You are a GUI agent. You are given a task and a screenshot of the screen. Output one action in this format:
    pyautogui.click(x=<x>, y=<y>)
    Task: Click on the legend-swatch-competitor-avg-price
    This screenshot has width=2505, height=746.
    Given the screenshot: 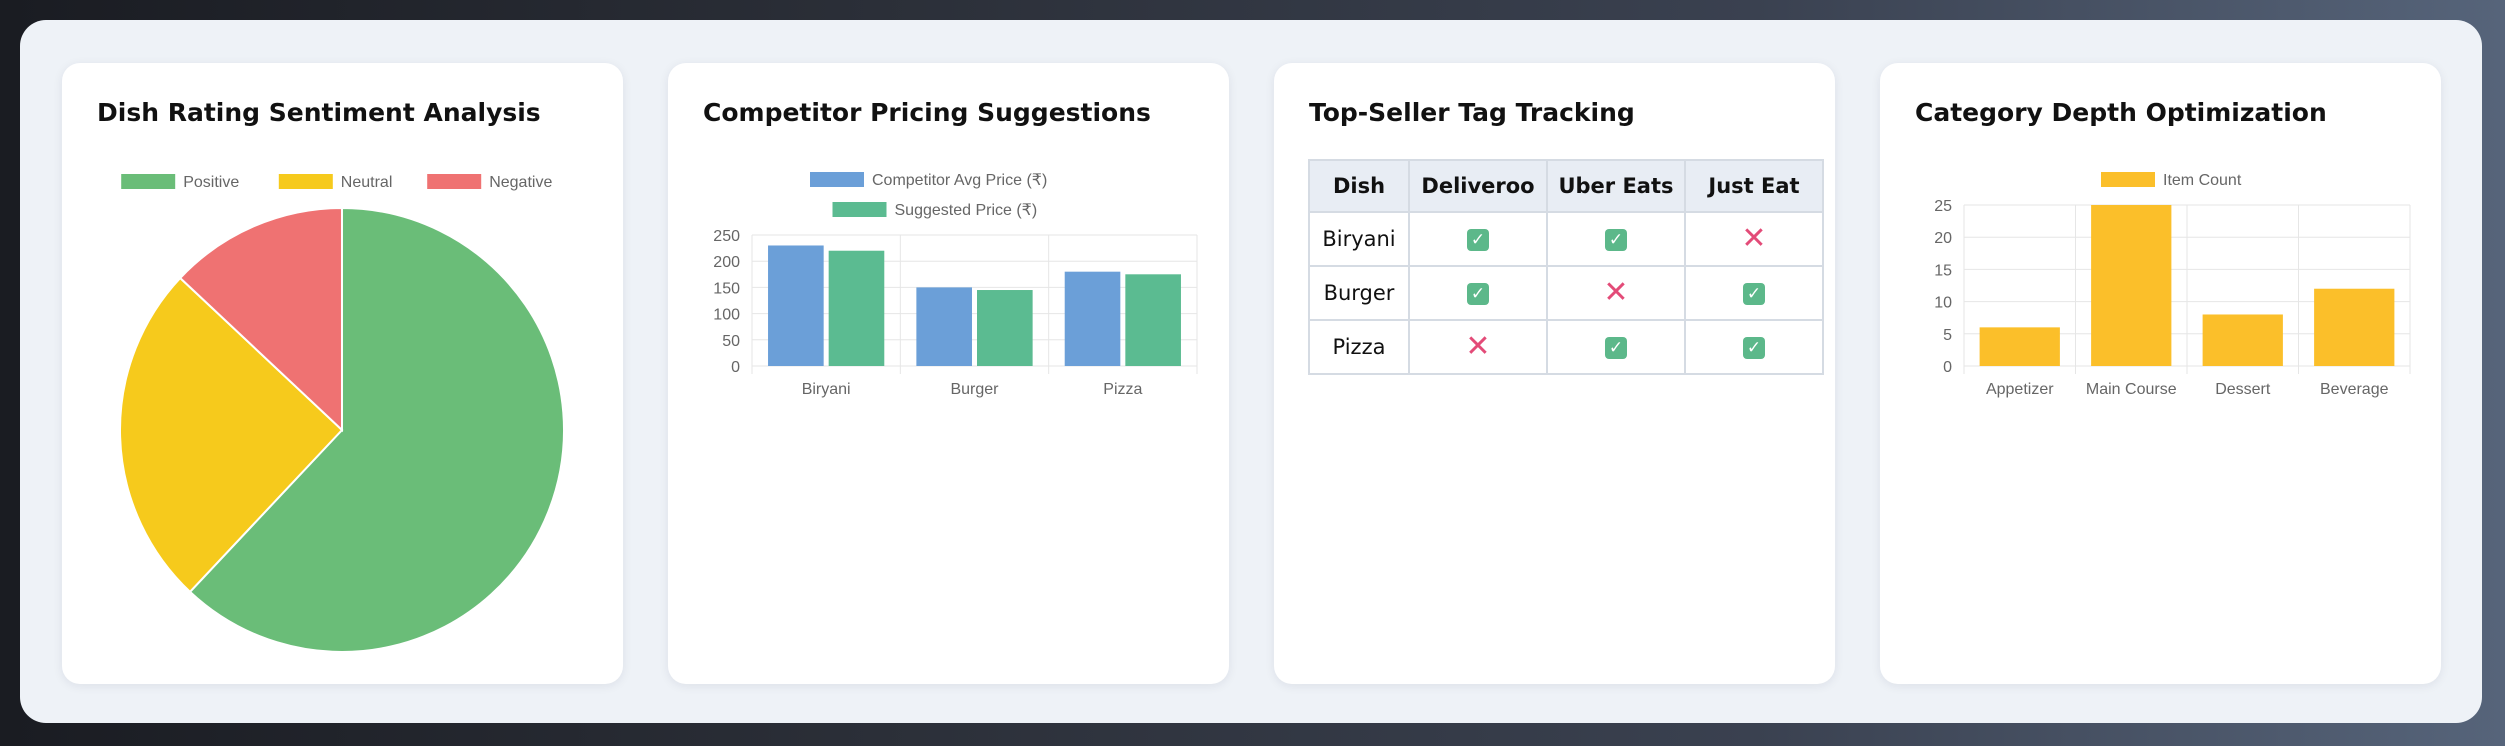 What is the action you would take?
    pyautogui.click(x=837, y=179)
    